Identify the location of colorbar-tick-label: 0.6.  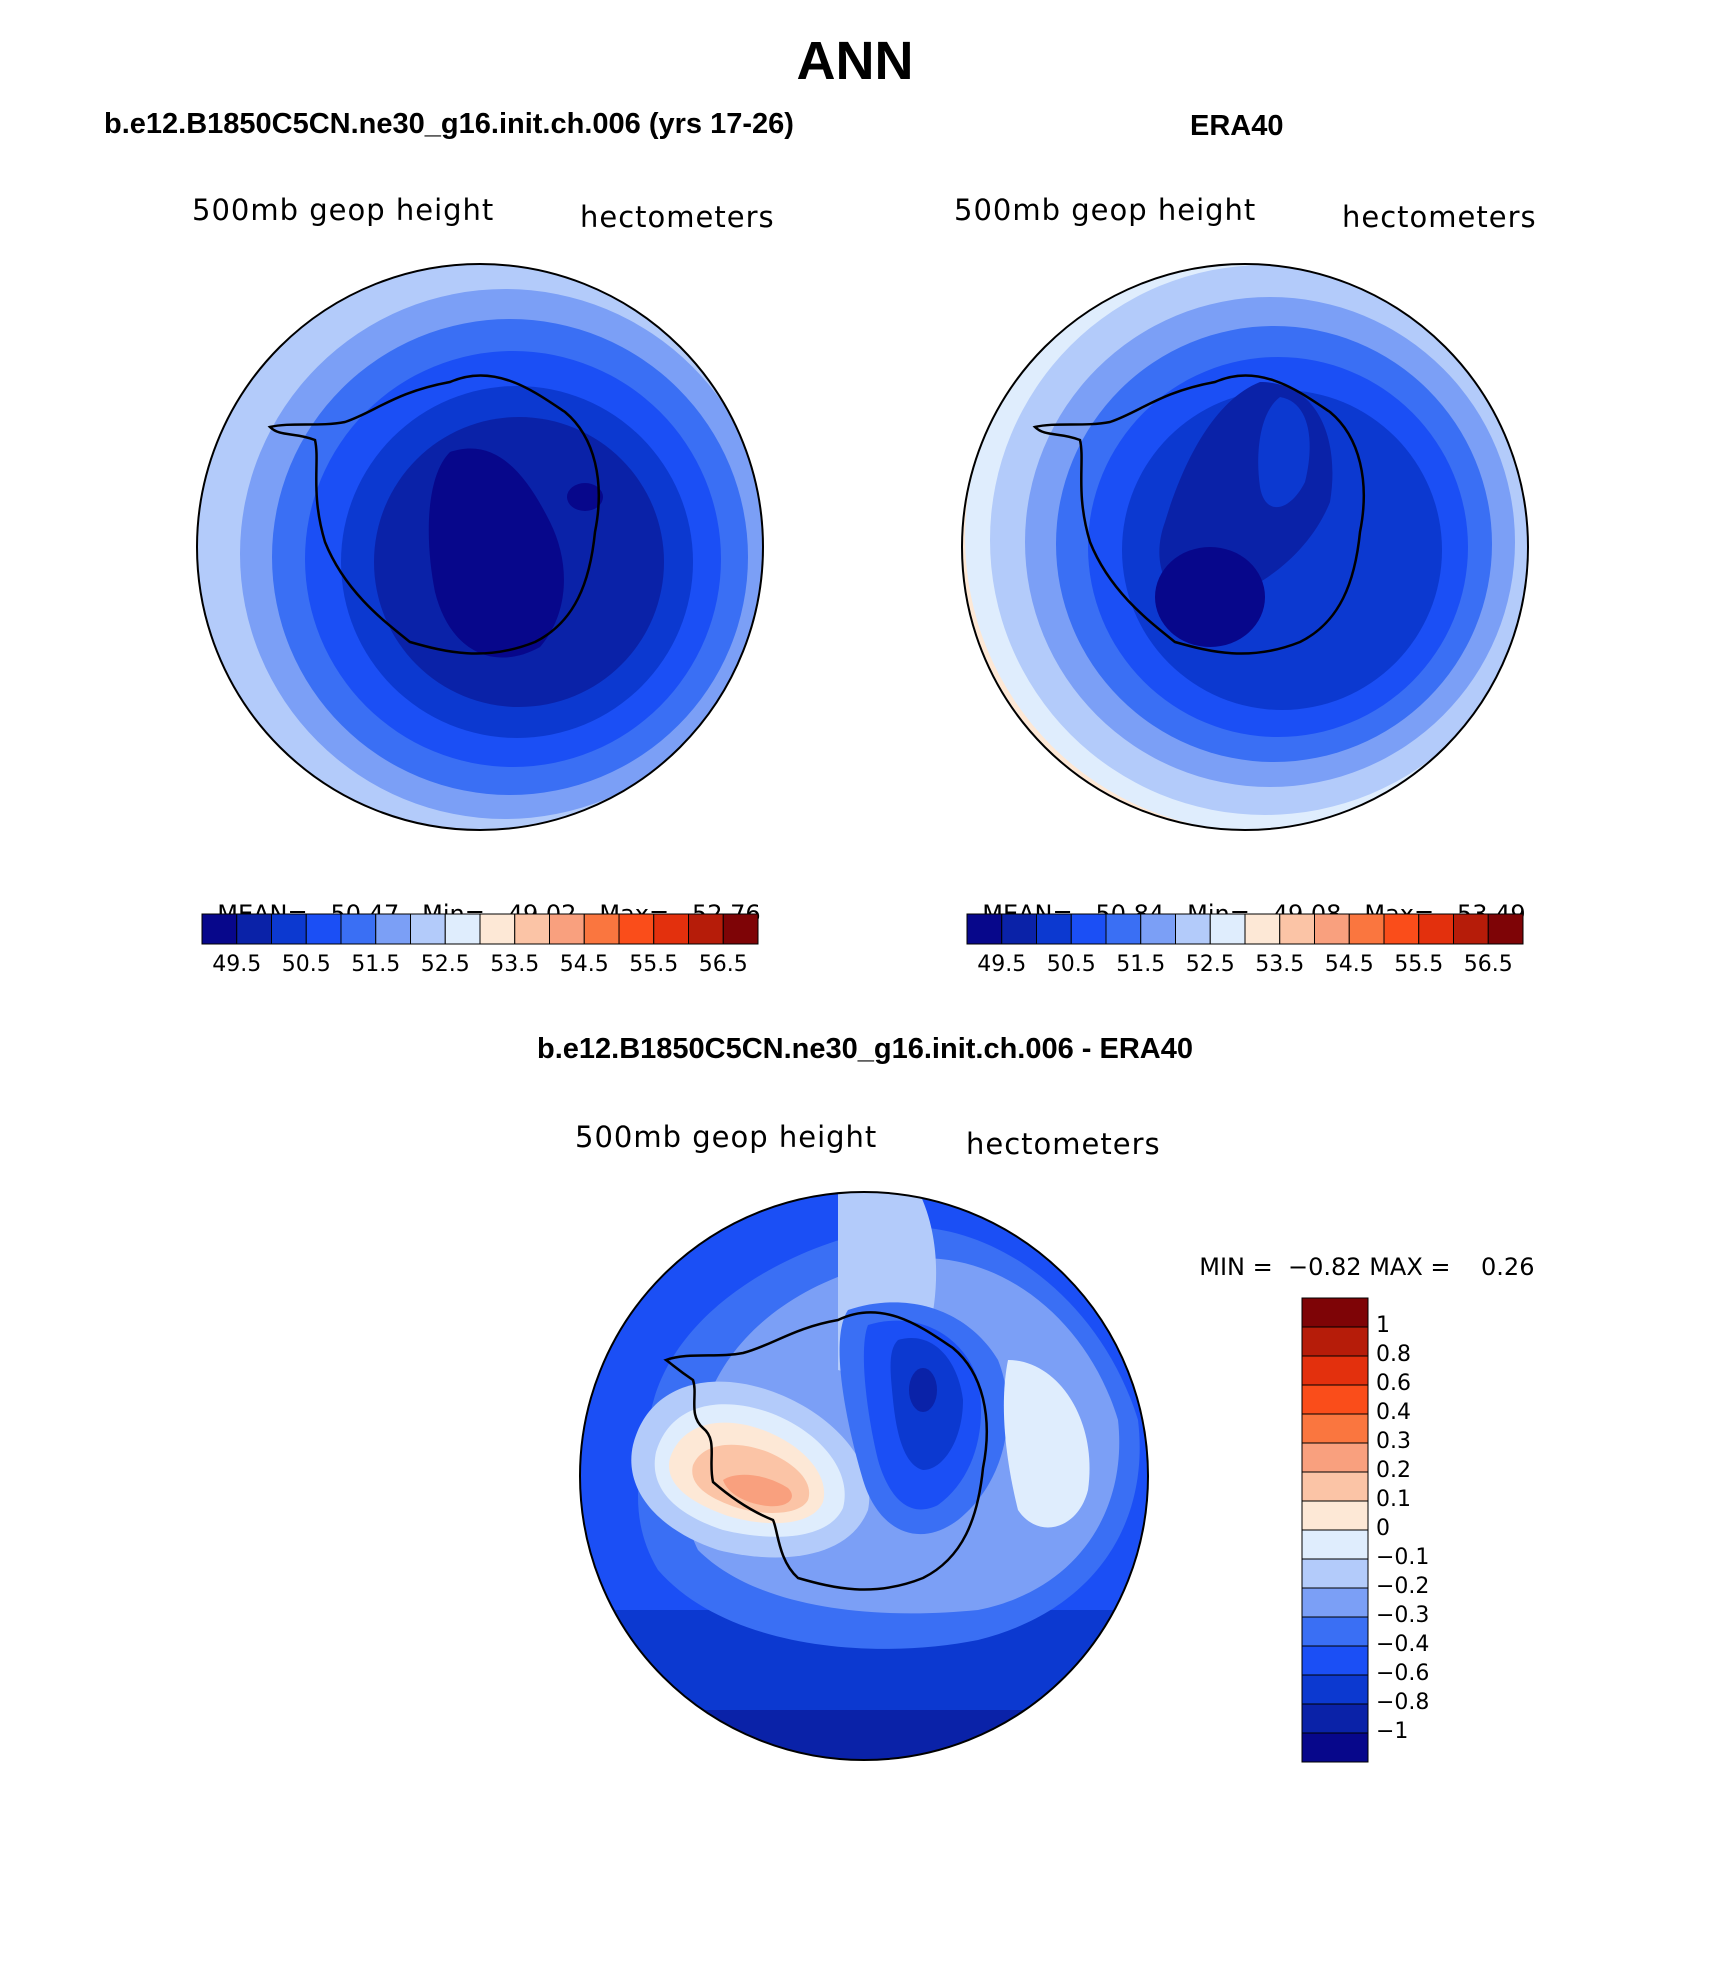
(1393, 1383).